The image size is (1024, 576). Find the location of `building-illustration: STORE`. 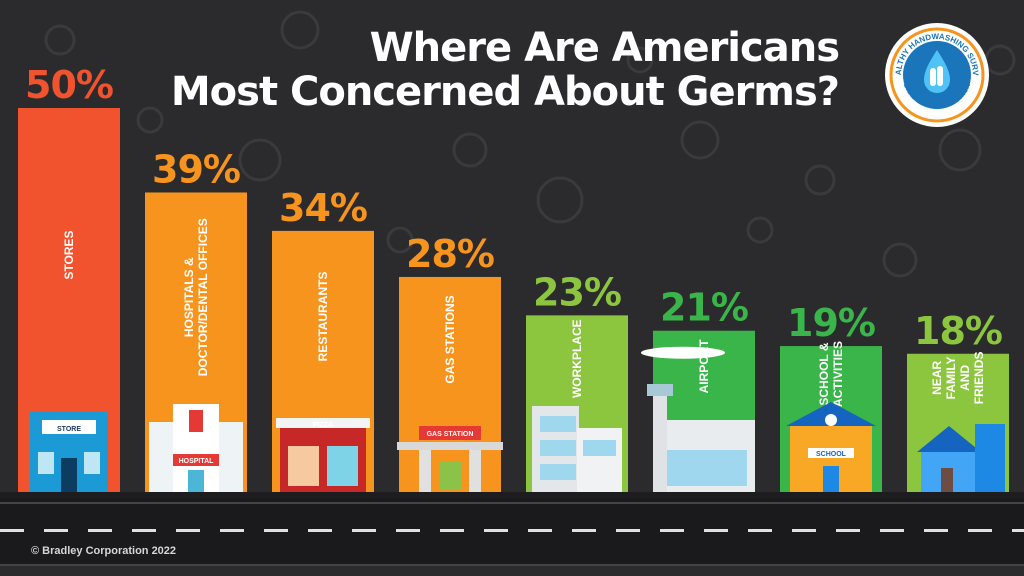

building-illustration: STORE is located at coordinates (69, 452).